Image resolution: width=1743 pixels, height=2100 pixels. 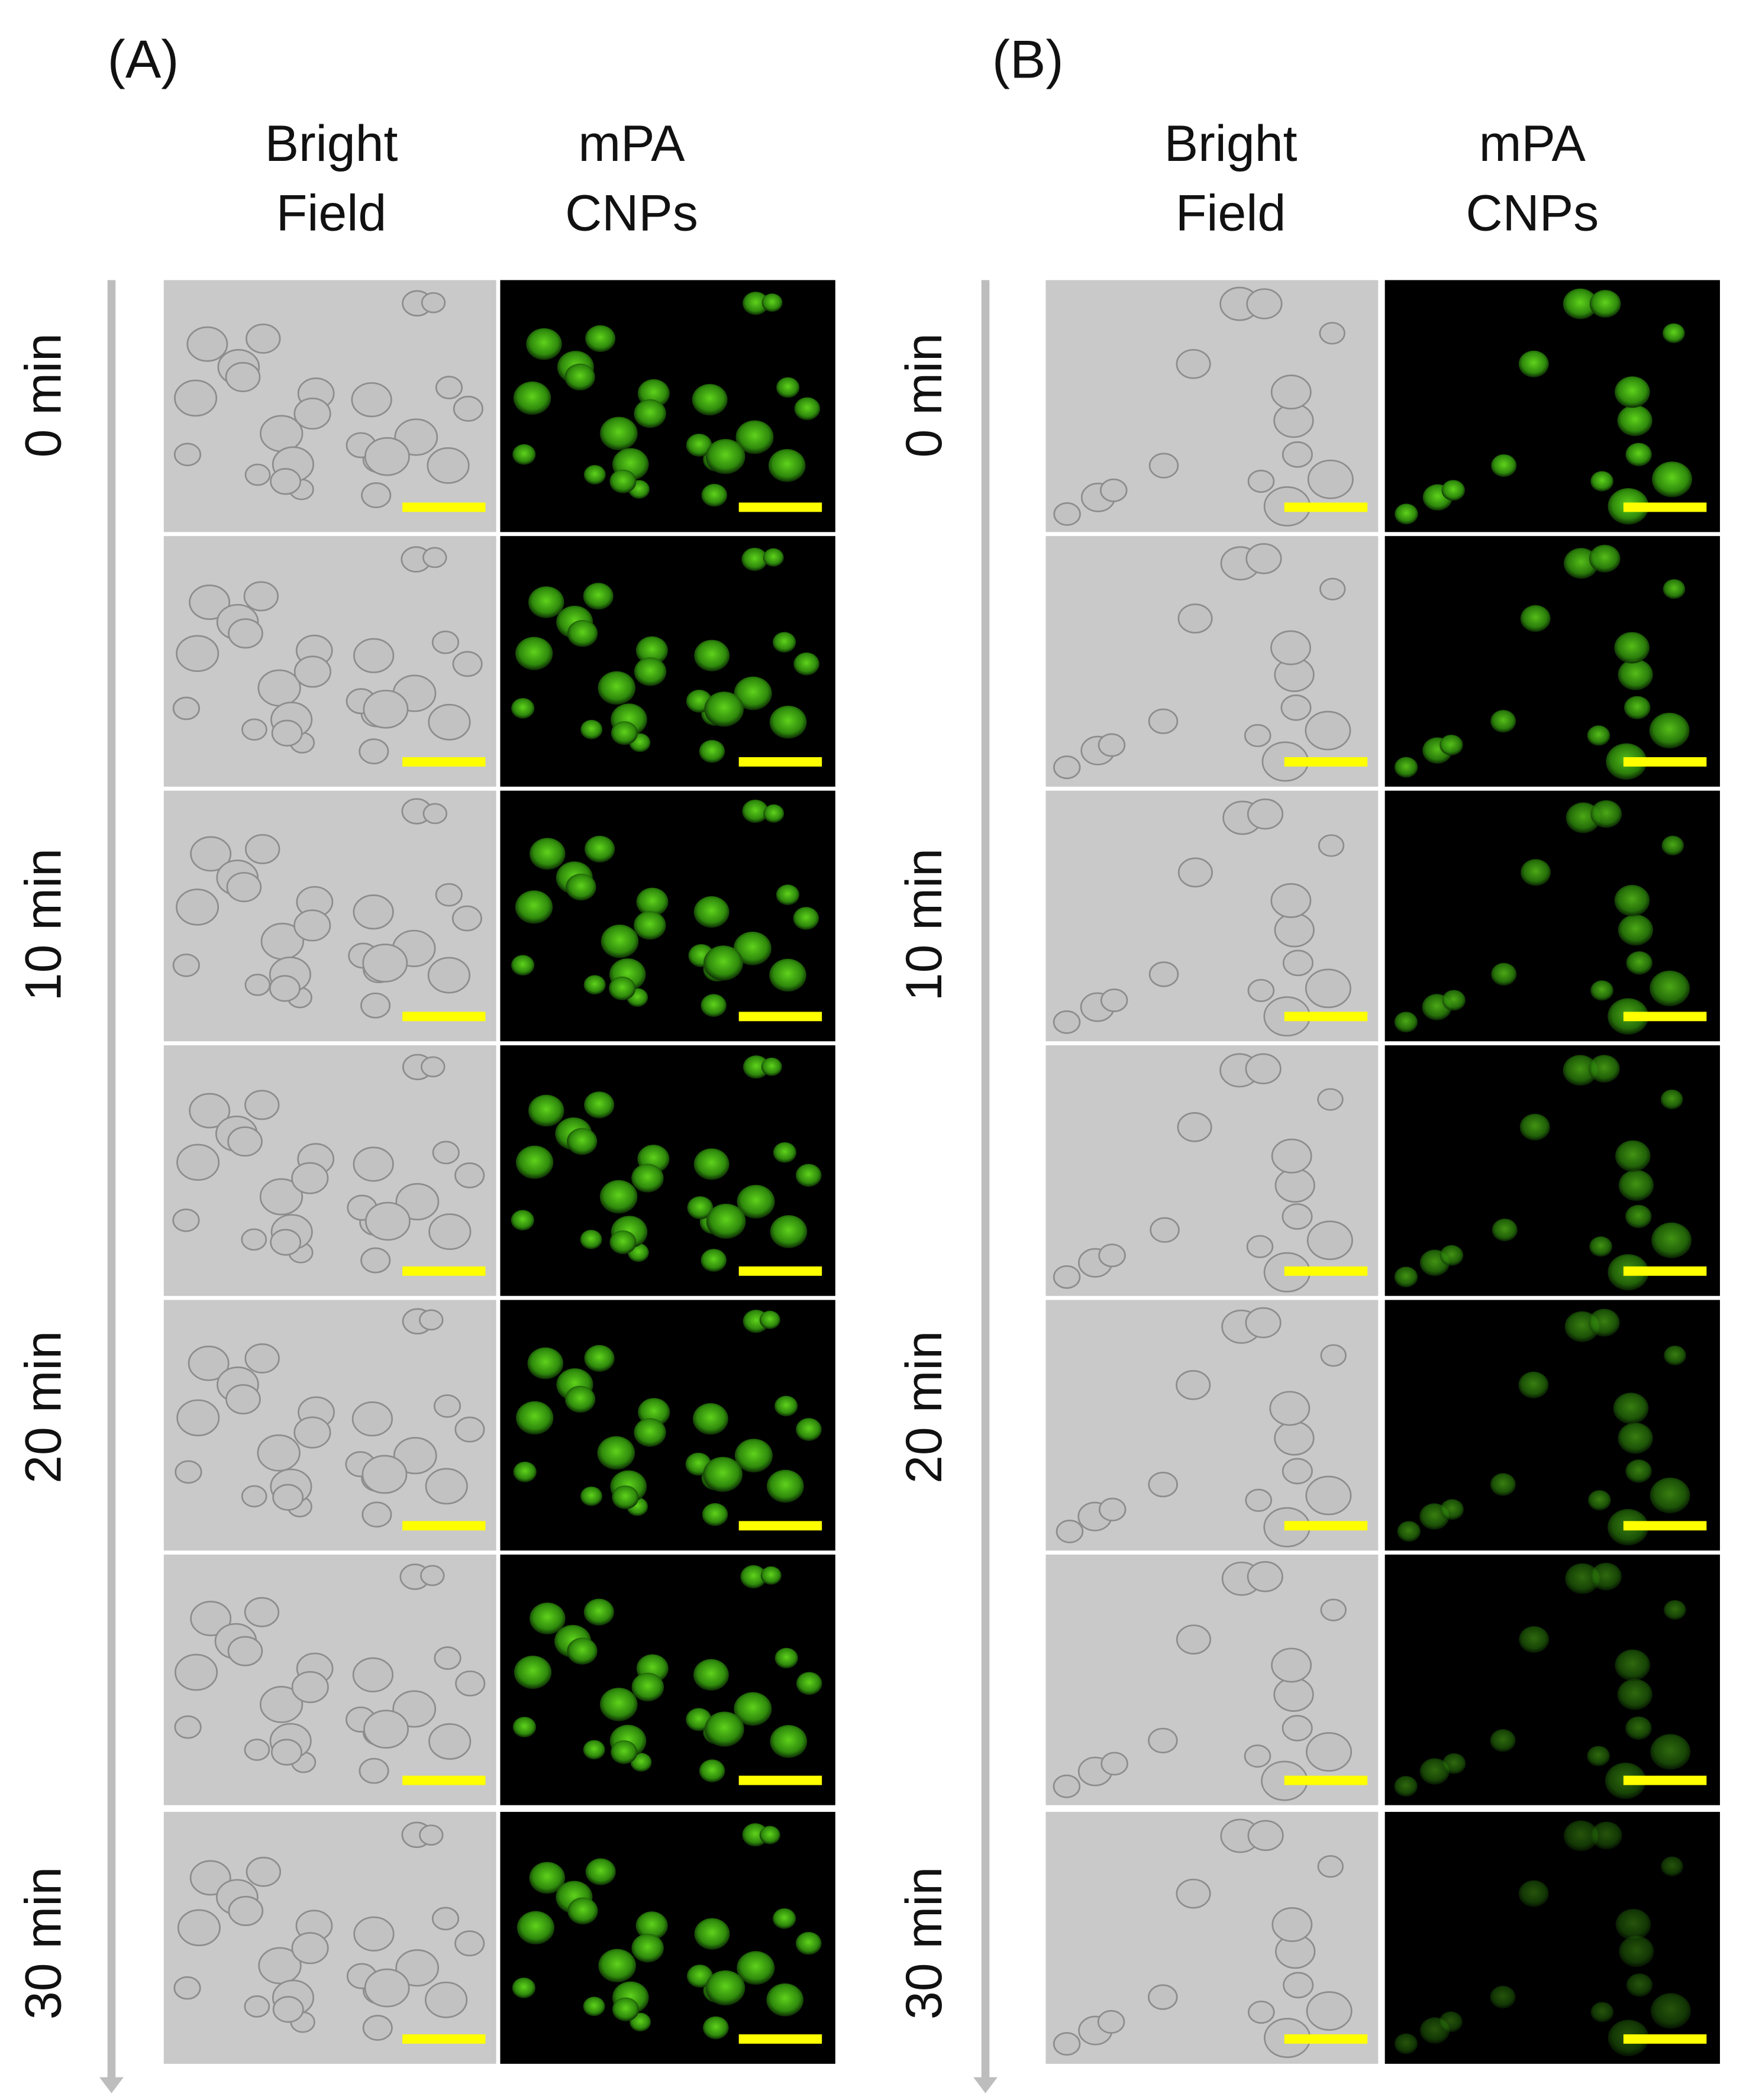 What do you see at coordinates (1028, 59) in the screenshot?
I see `panel-label: (B)` at bounding box center [1028, 59].